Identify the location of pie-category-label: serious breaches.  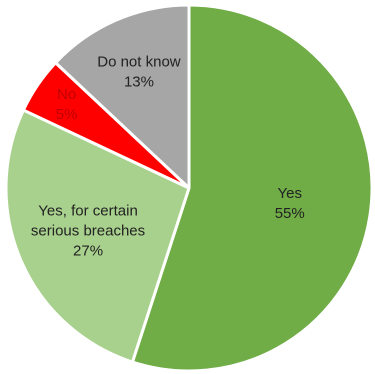
(88, 231).